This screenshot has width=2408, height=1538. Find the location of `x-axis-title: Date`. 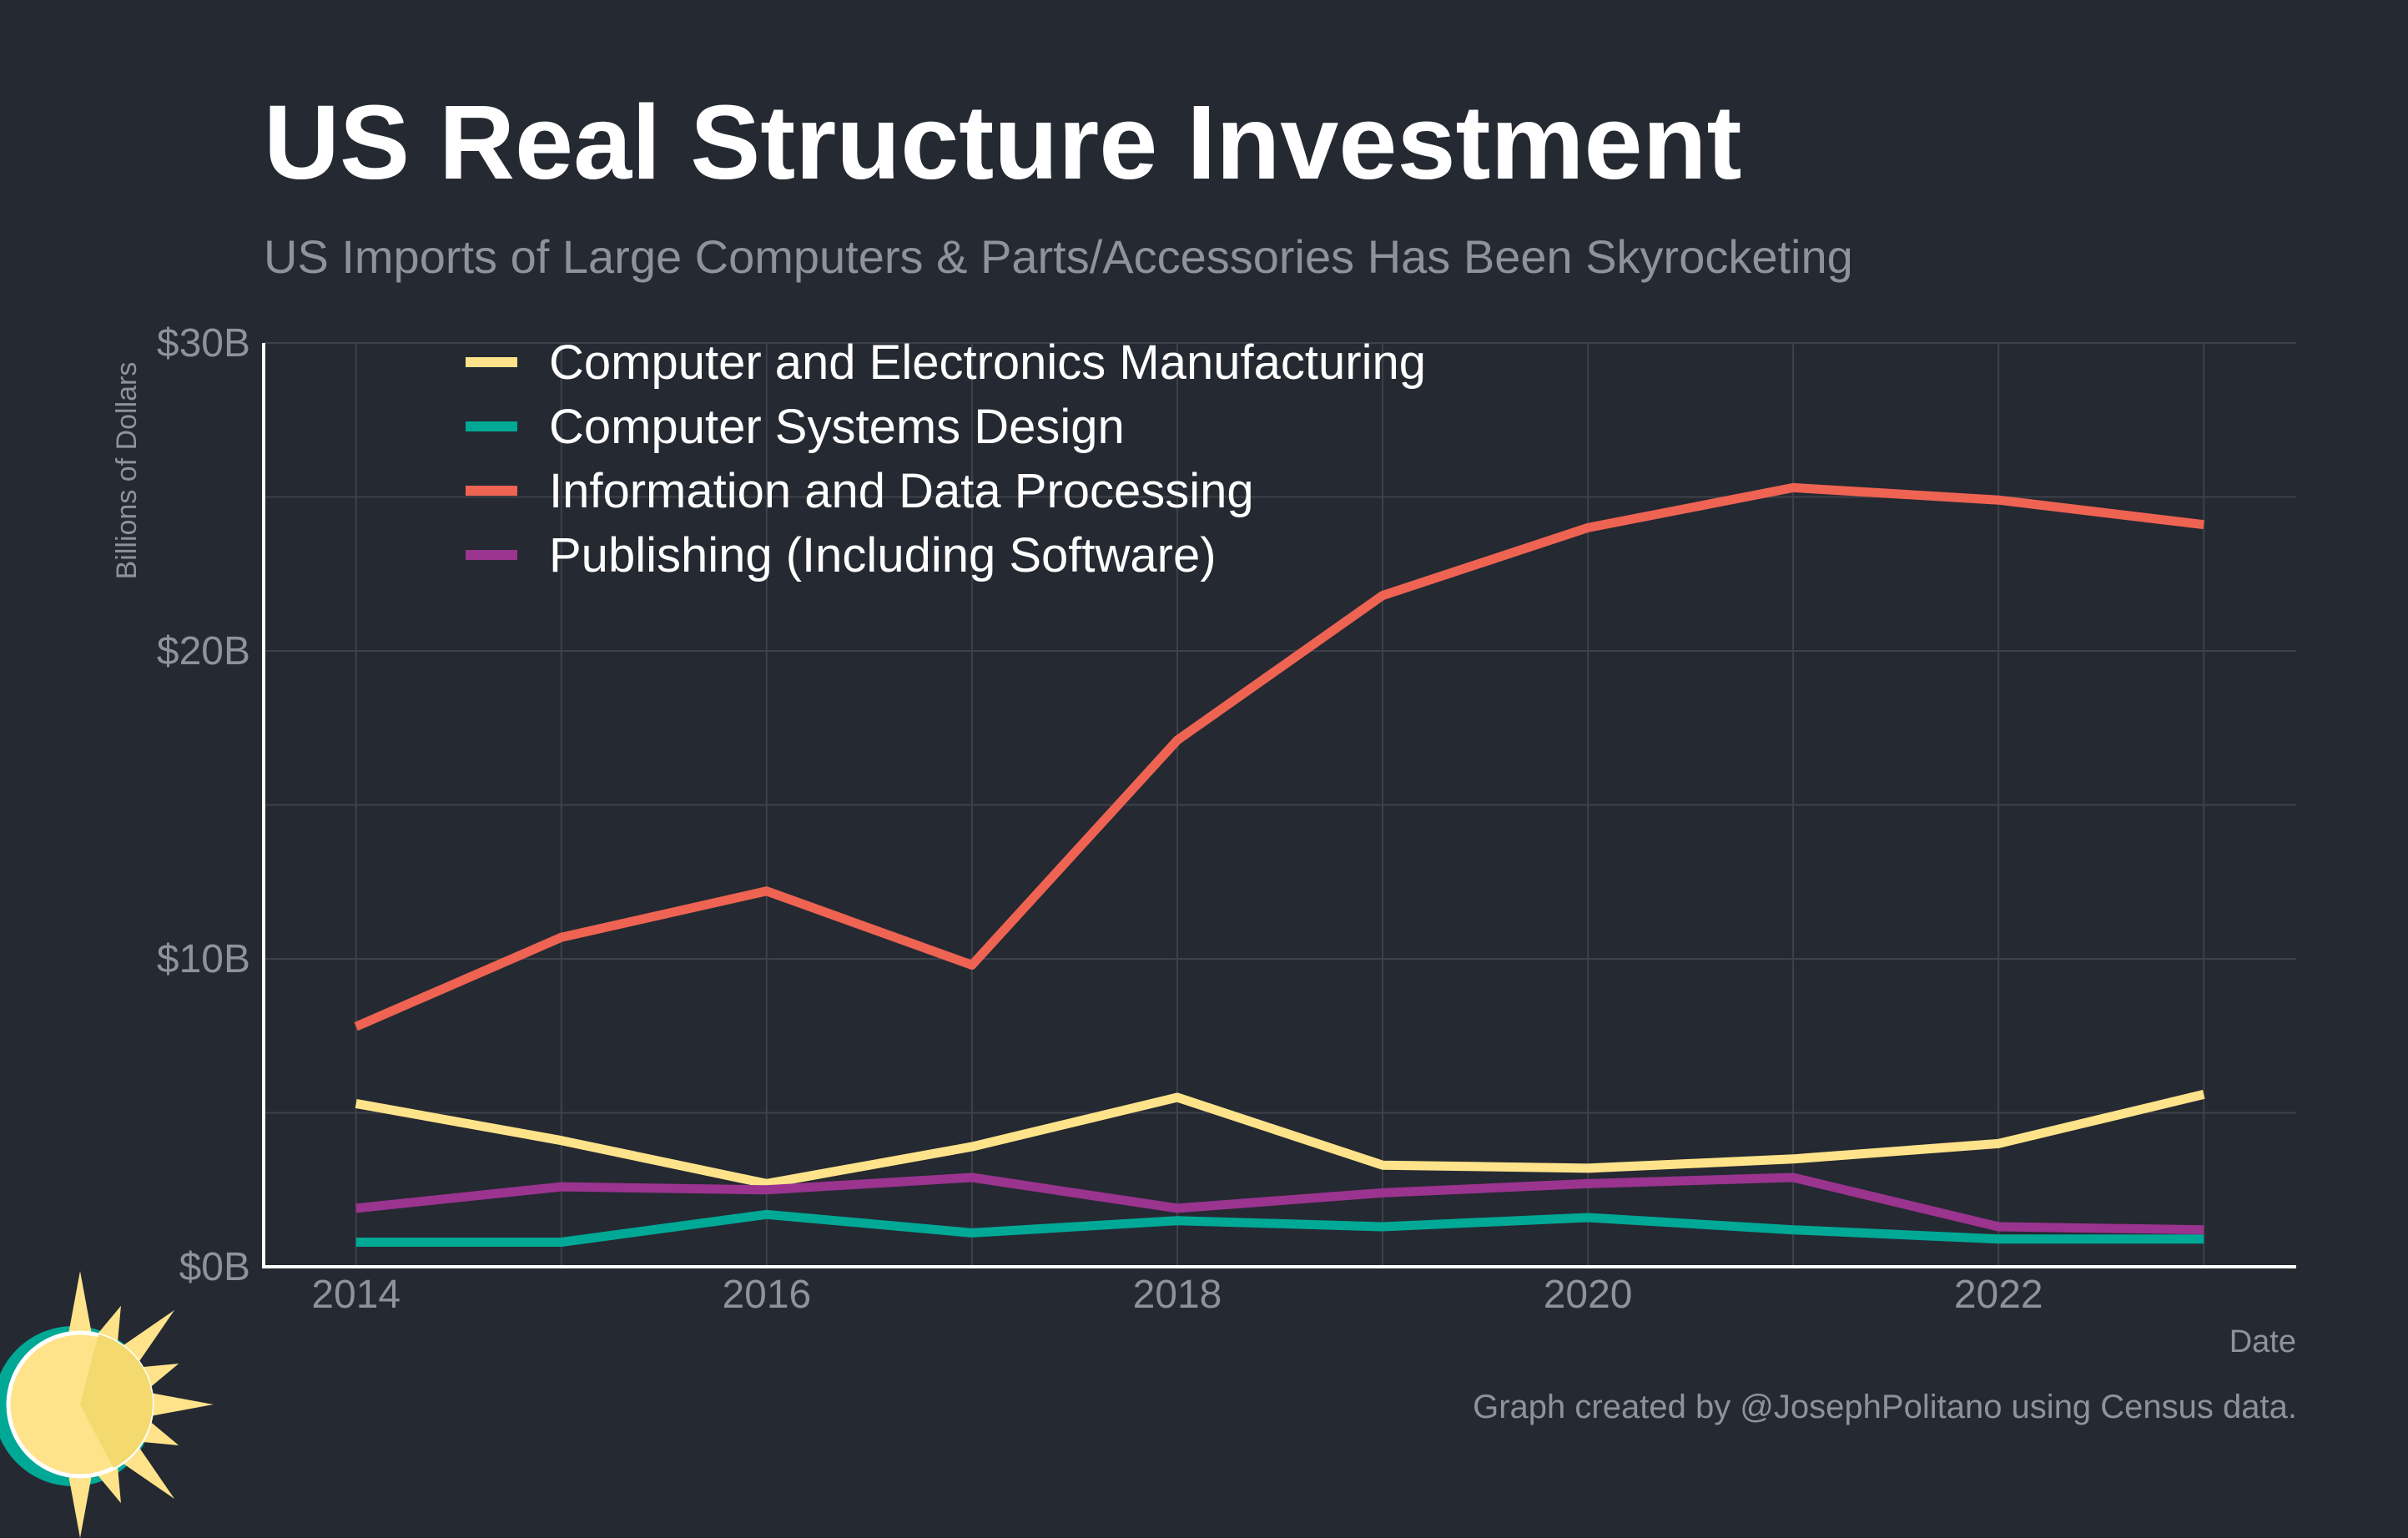

x-axis-title: Date is located at coordinates (2262, 1341).